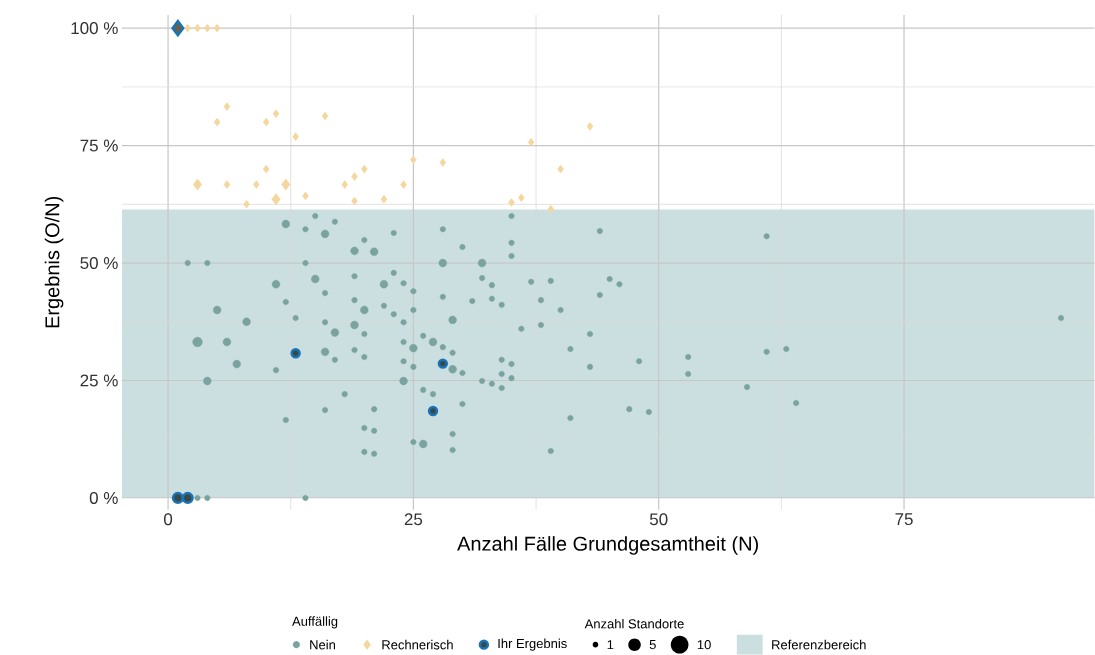 The width and height of the screenshot is (1095, 655). Describe the element at coordinates (819, 645) in the screenshot. I see `legend-label: Referenzbereich` at that location.